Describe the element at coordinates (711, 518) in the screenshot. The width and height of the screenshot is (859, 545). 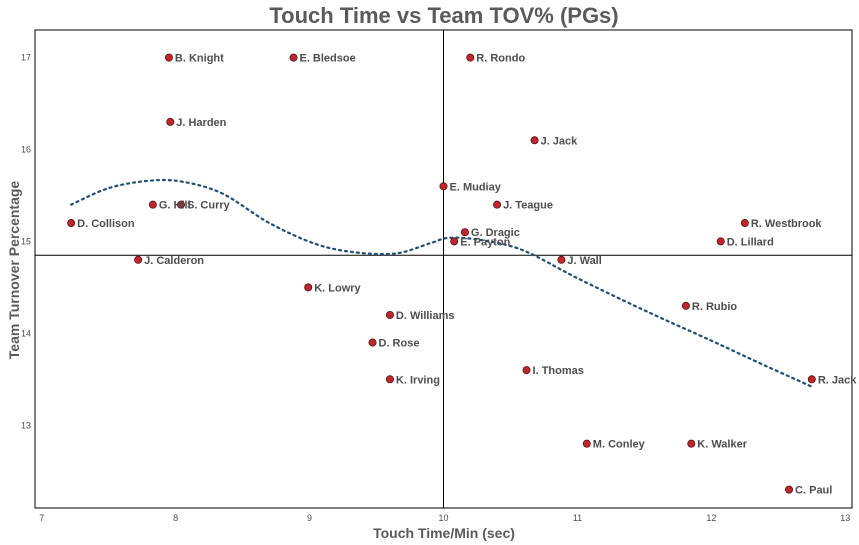
I see `x-tick-label: 12` at that location.